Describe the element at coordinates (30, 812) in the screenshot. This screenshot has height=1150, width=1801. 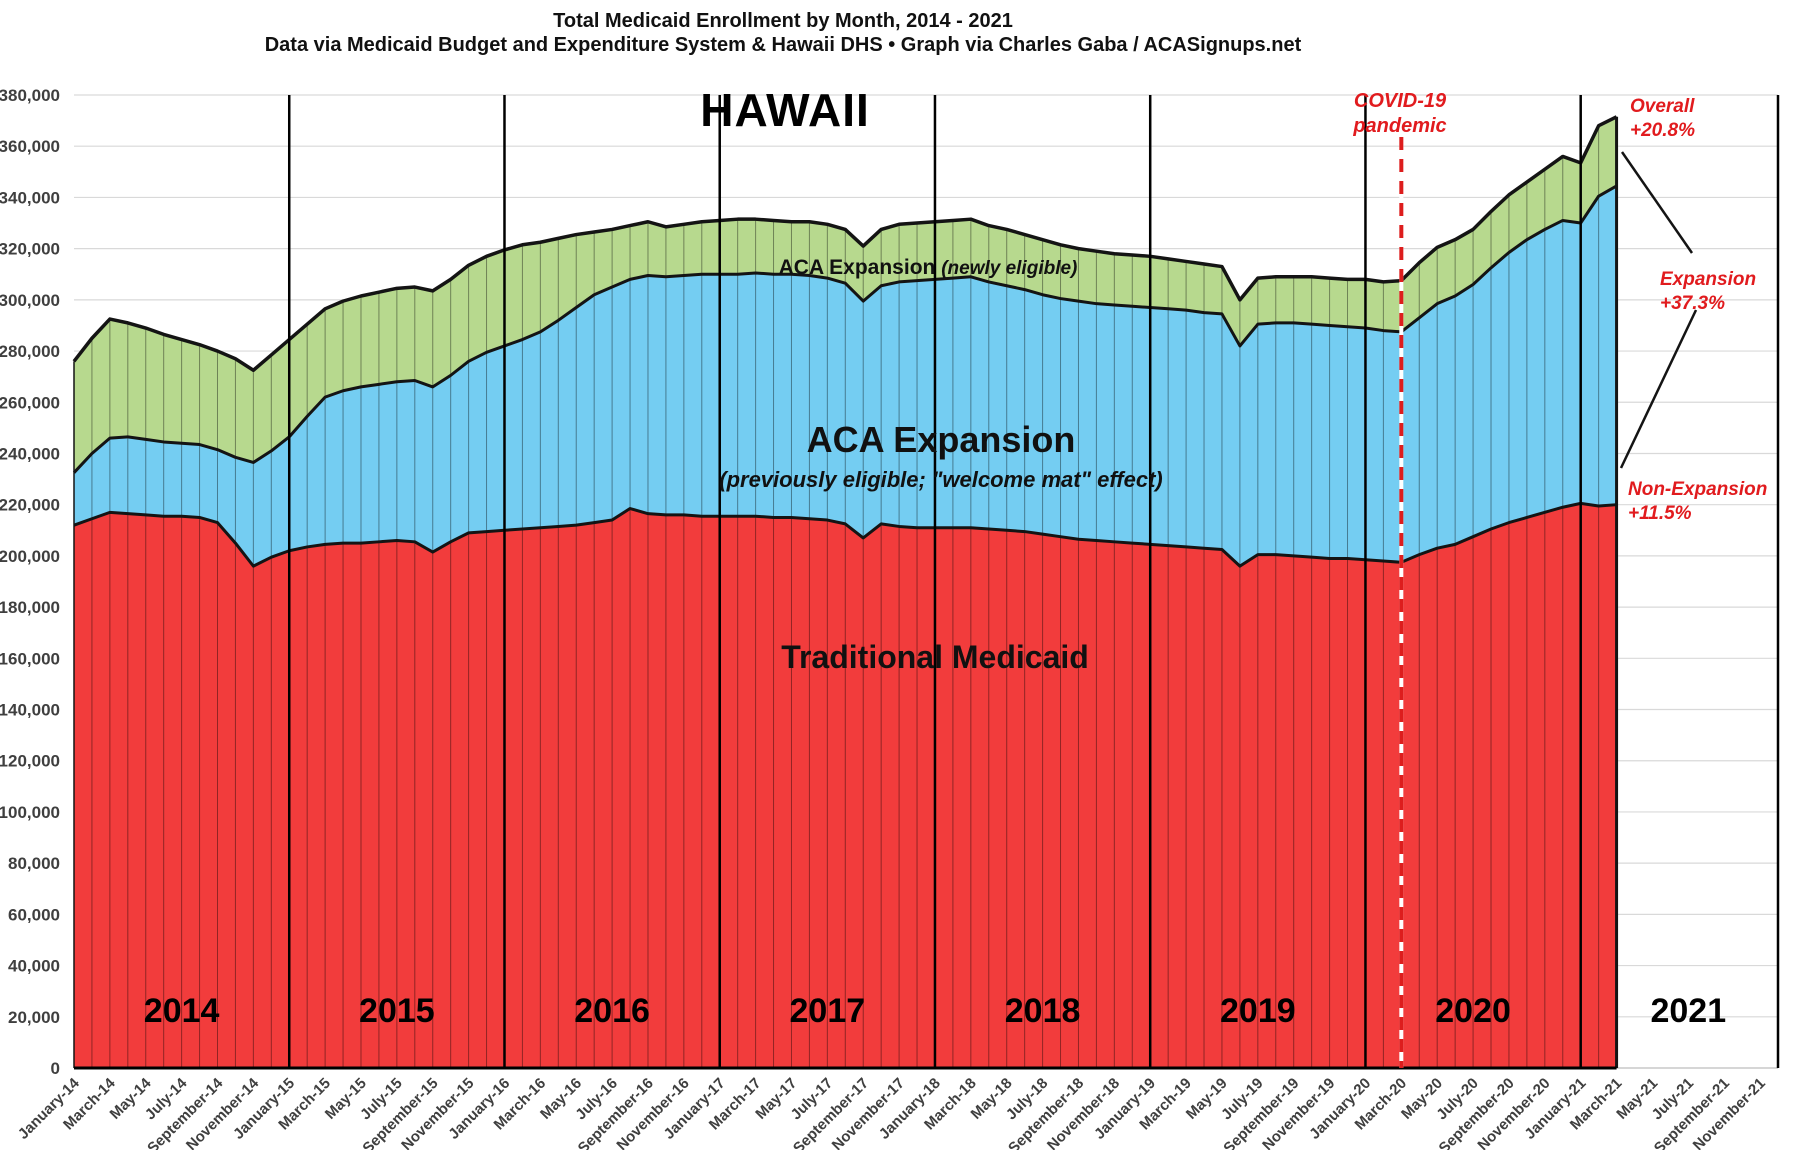
I see `y-tick-label: 100,000` at that location.